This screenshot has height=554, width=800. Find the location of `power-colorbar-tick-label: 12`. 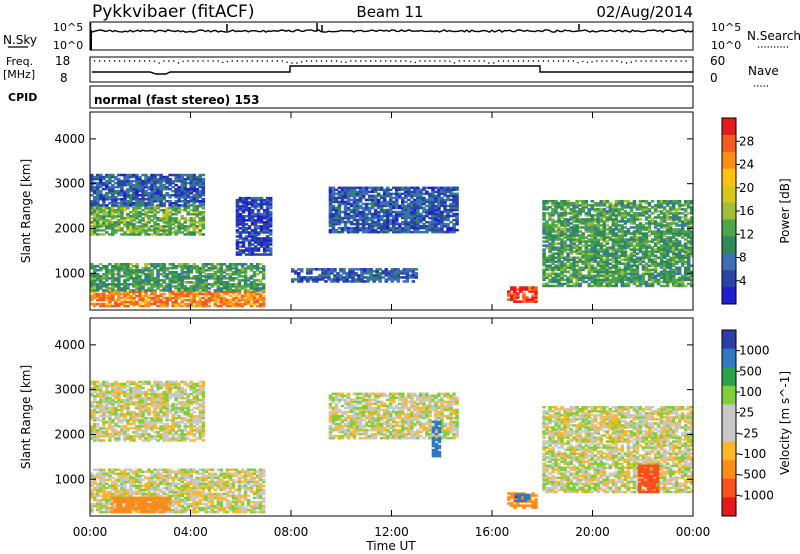

power-colorbar-tick-label: 12 is located at coordinates (746, 234).